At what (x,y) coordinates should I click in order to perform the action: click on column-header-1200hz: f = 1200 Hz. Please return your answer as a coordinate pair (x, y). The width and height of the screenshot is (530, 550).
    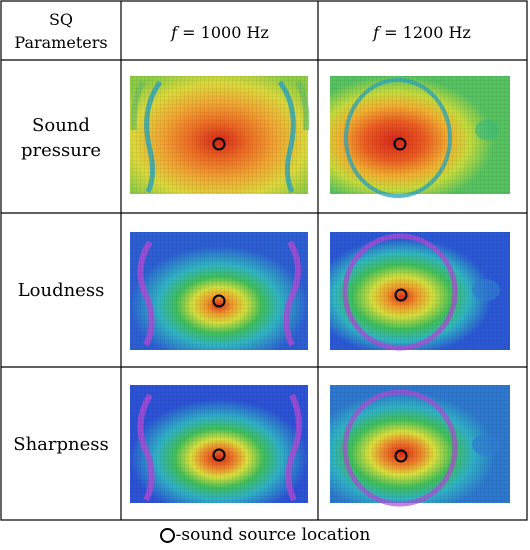
    Looking at the image, I should click on (421, 32).